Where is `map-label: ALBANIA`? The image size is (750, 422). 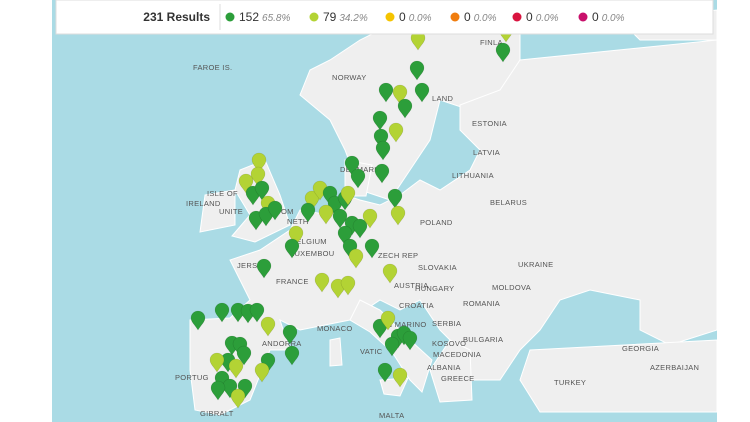
map-label: ALBANIA is located at coordinates (444, 367).